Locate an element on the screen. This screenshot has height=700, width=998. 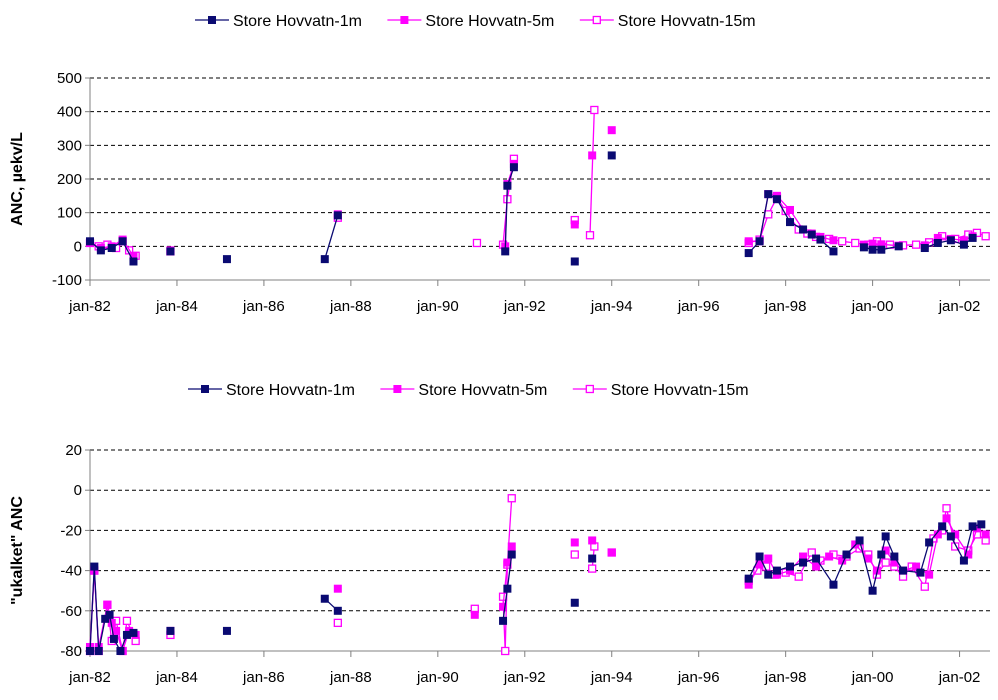
y-tick-label: 400 is located at coordinates (69, 112).